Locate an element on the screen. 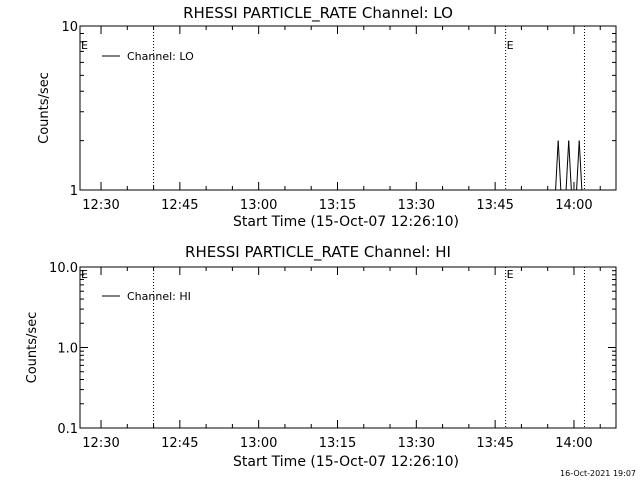 This screenshot has width=640, height=480. chart-title: RHESSI PARTICLE_RATE Channel: LO is located at coordinates (318, 13).